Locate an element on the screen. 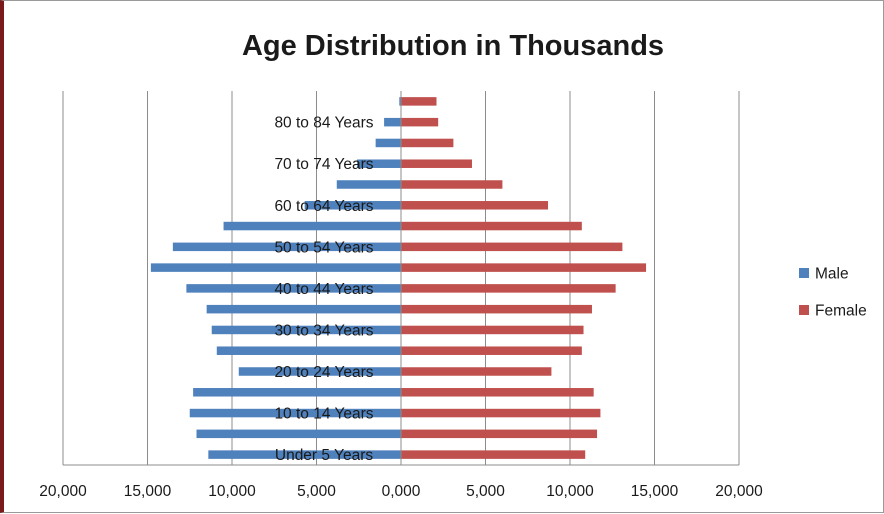 This screenshot has height=514, width=884. category-label: 60 to 64 Years is located at coordinates (323, 206).